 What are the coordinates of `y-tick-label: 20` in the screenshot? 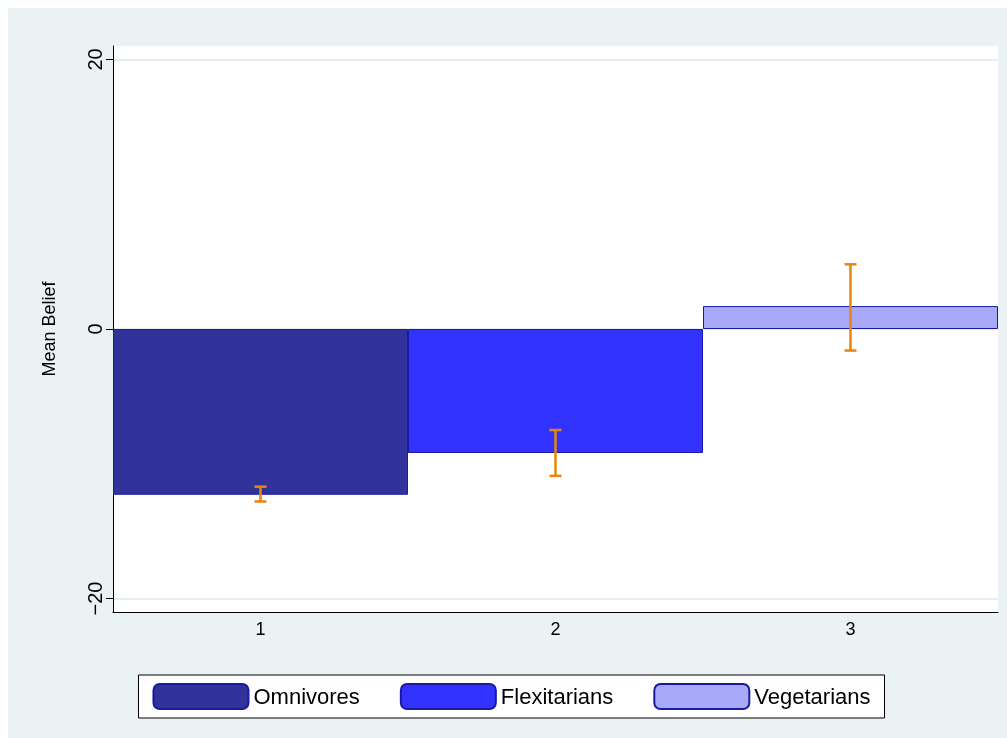 It's located at (95, 59).